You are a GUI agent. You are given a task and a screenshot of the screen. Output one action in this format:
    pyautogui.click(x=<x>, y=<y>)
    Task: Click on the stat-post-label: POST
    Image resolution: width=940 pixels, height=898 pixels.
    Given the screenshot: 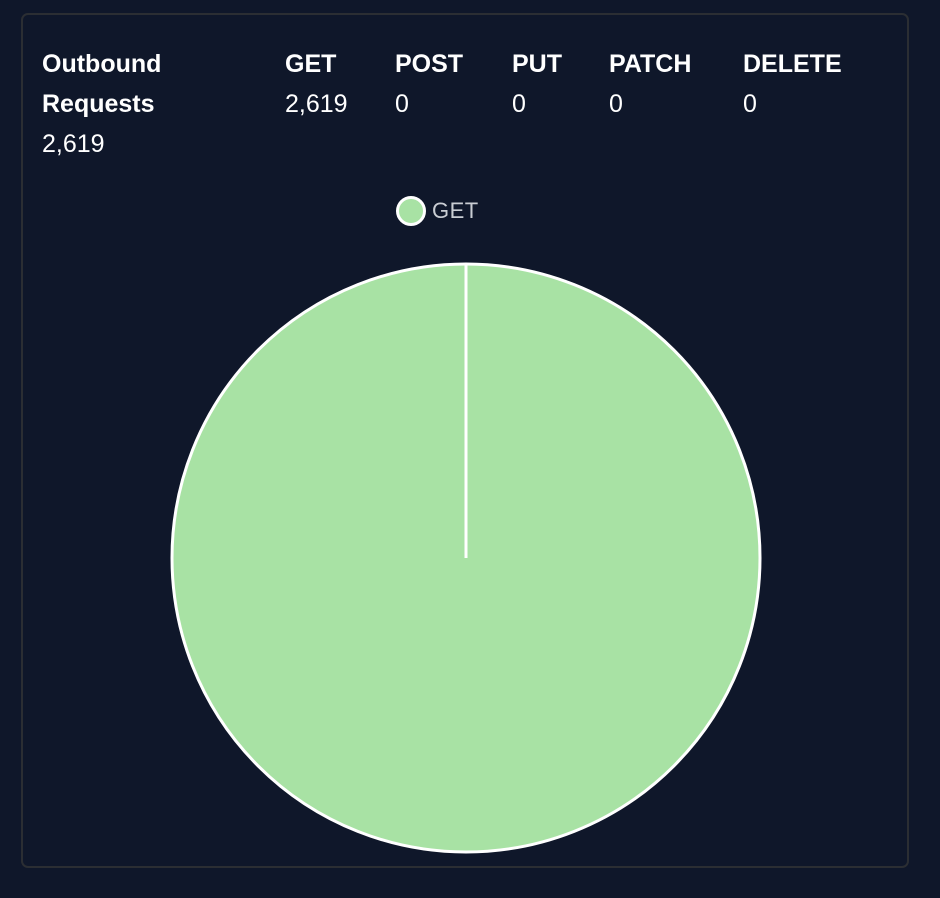 What is the action you would take?
    pyautogui.click(x=429, y=64)
    